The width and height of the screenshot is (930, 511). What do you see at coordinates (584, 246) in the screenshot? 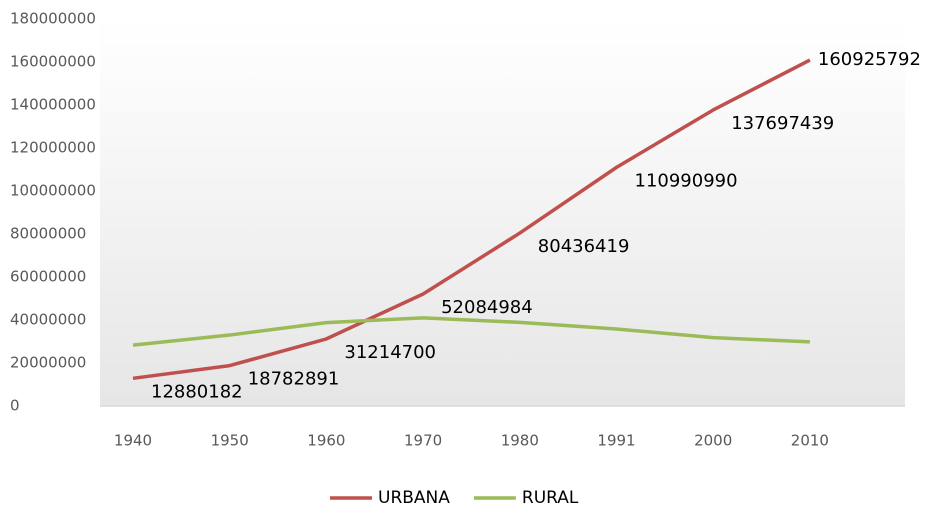
I see `data-label: 80436419` at bounding box center [584, 246].